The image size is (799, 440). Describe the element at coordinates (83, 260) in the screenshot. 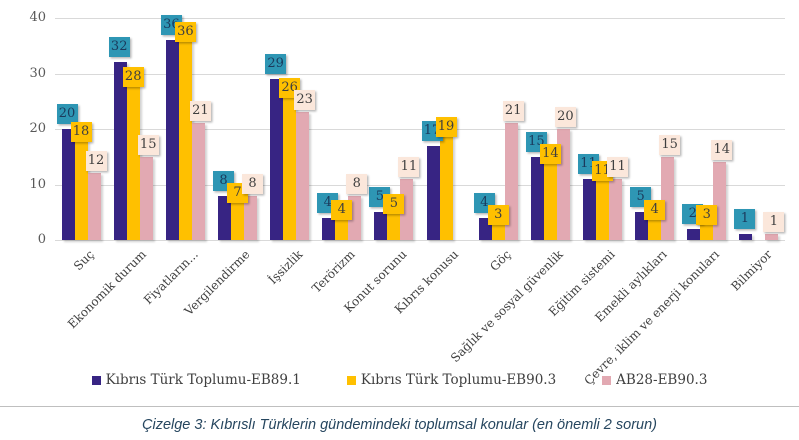

I see `x-axis-label: Suç` at that location.